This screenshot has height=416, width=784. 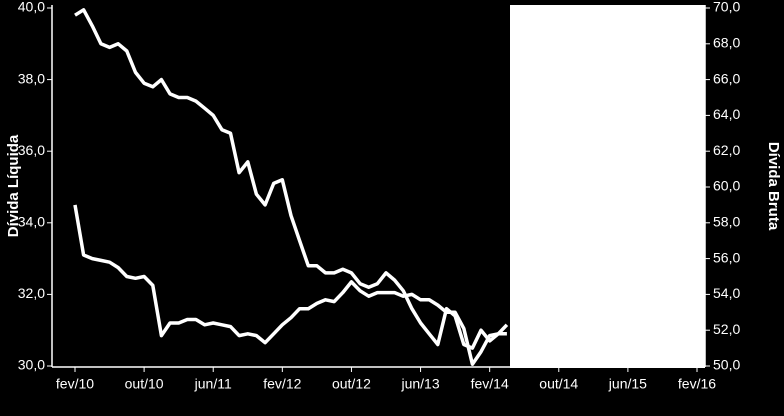 What do you see at coordinates (726, 365) in the screenshot?
I see `y2-tick-label: 50,0` at bounding box center [726, 365].